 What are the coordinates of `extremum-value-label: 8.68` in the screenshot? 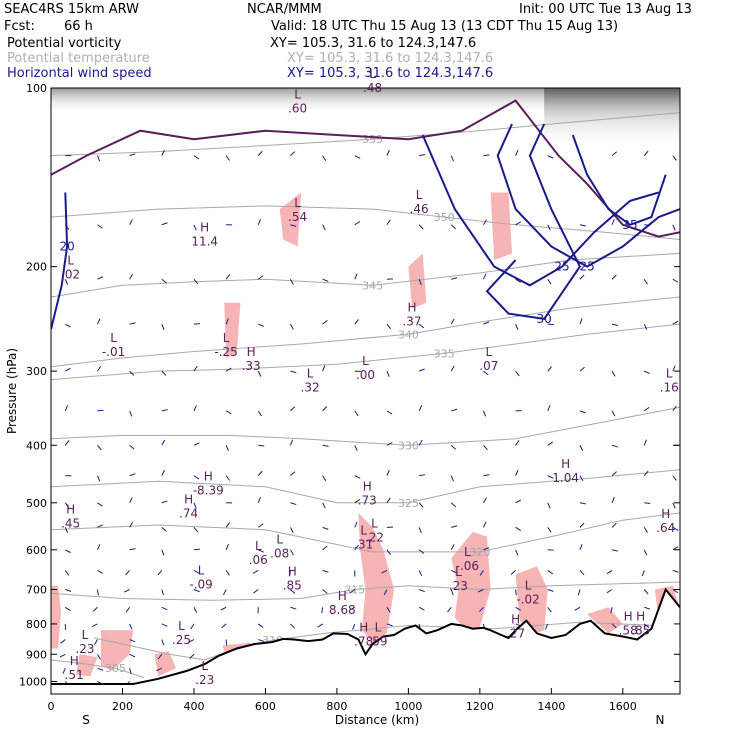 It's located at (342, 610).